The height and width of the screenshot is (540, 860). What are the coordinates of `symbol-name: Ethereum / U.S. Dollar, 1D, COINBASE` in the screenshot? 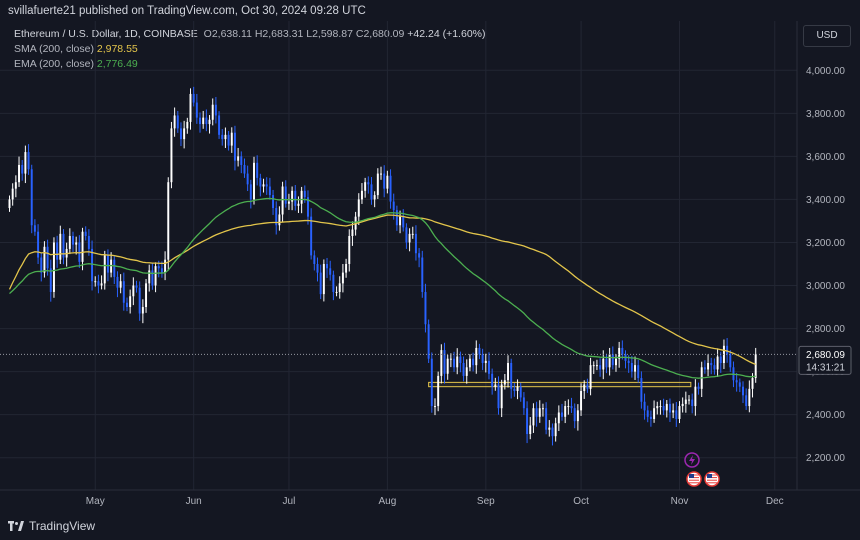 It's located at (106, 34).